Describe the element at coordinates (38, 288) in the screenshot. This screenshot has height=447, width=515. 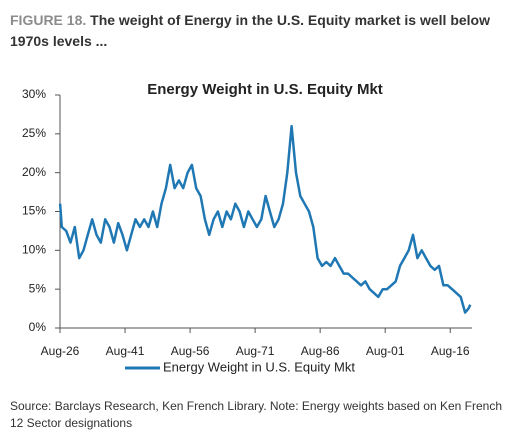
I see `y-tick-label: 5%` at that location.